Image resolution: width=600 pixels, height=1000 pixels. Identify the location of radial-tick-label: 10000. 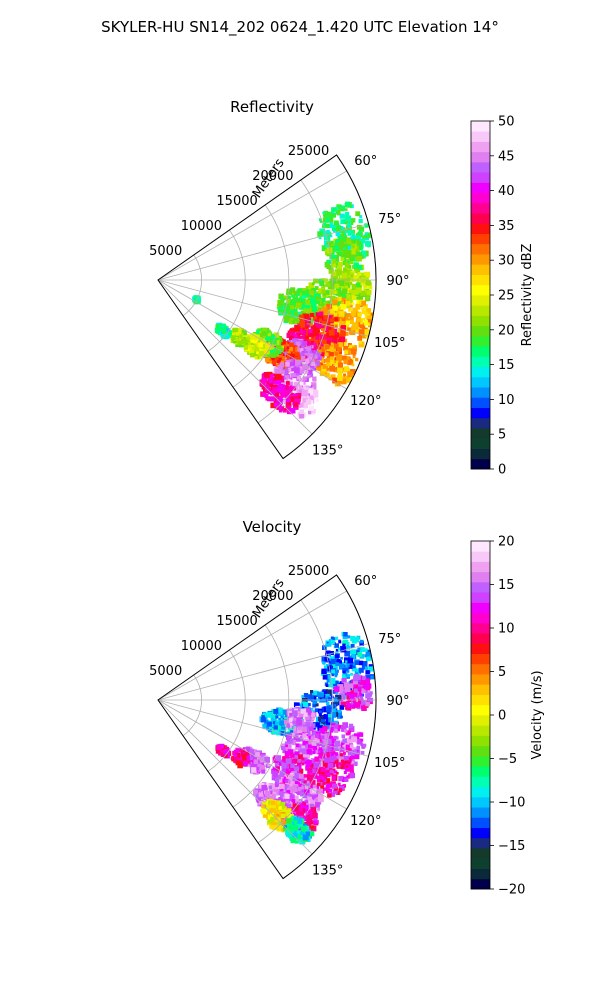
(201, 226).